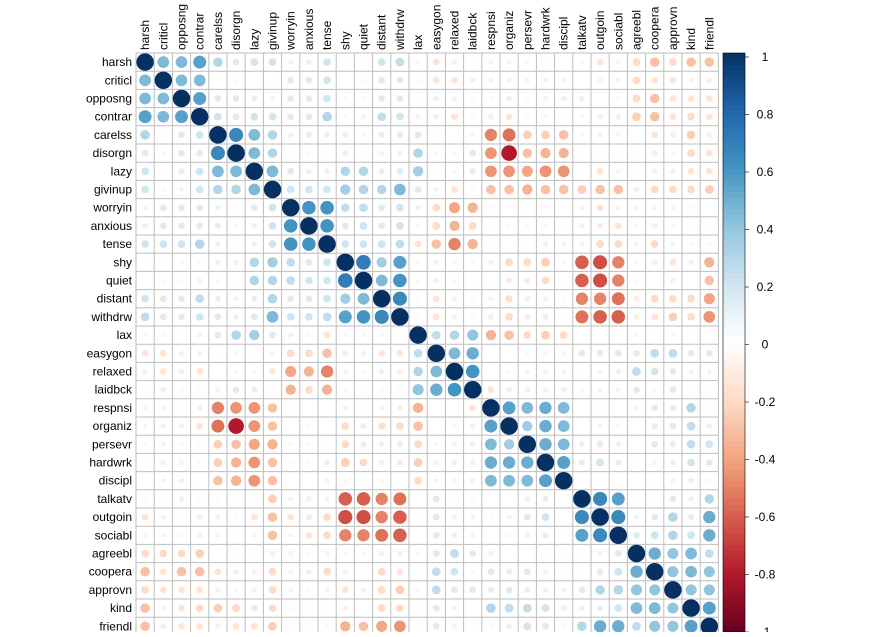 The width and height of the screenshot is (880, 637). Describe the element at coordinates (111, 463) in the screenshot. I see `row-label: hardwrk` at that location.